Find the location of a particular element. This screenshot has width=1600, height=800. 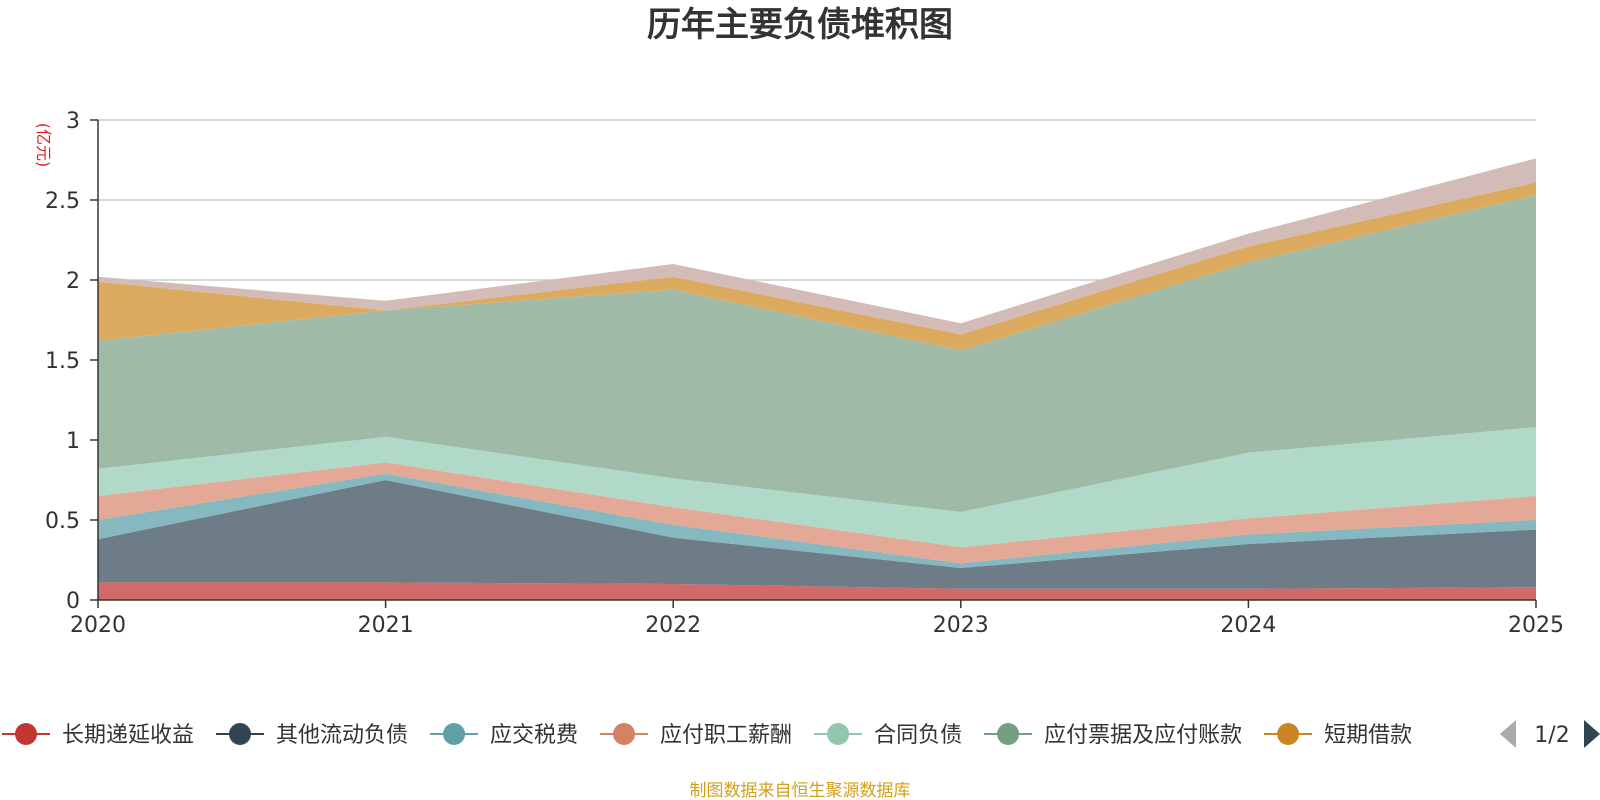

legend-label: 应交税费 is located at coordinates (534, 735).